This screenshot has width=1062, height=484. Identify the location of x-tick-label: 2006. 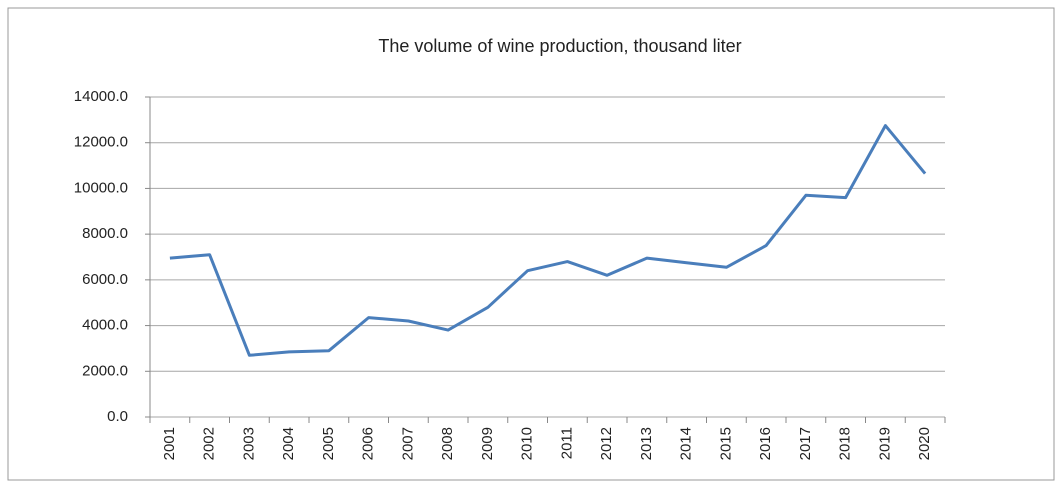
(368, 443).